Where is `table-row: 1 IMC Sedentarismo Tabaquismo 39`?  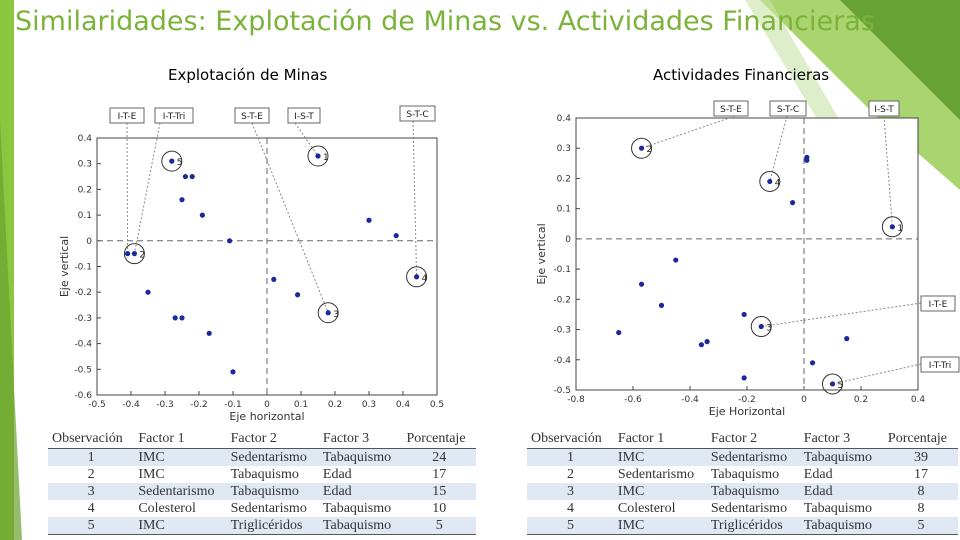
table-row: 1 IMC Sedentarismo Tabaquismo 39 is located at coordinates (742, 457).